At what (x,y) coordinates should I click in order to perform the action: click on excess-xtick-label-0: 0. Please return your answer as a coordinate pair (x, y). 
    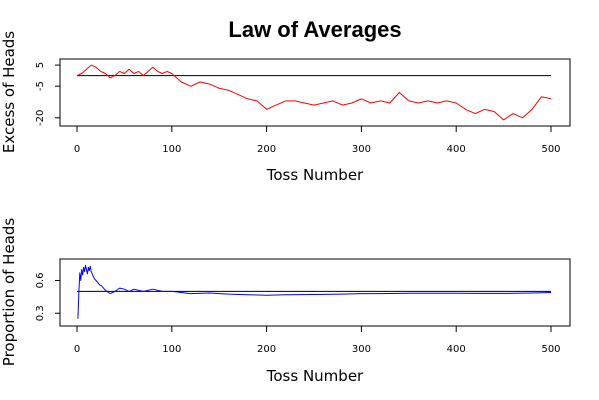
    Looking at the image, I should click on (77, 149).